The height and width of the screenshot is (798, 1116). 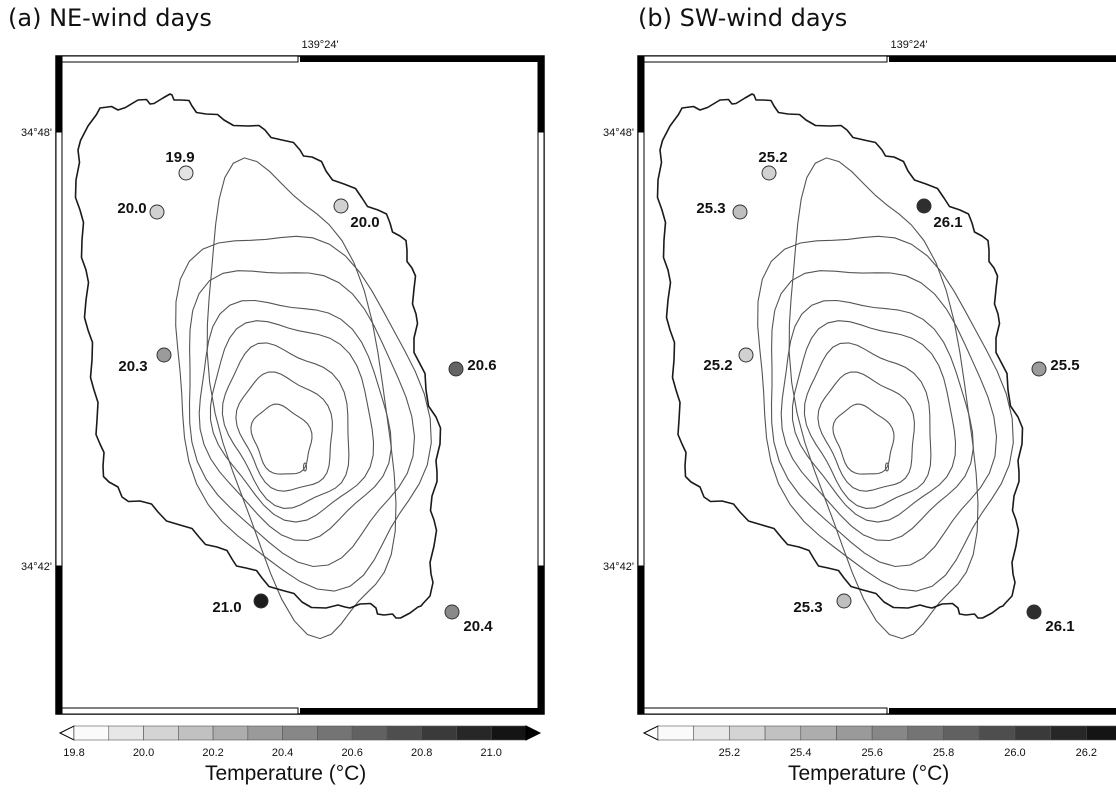 What do you see at coordinates (908, 45) in the screenshot?
I see `longitude-label: 139°24'` at bounding box center [908, 45].